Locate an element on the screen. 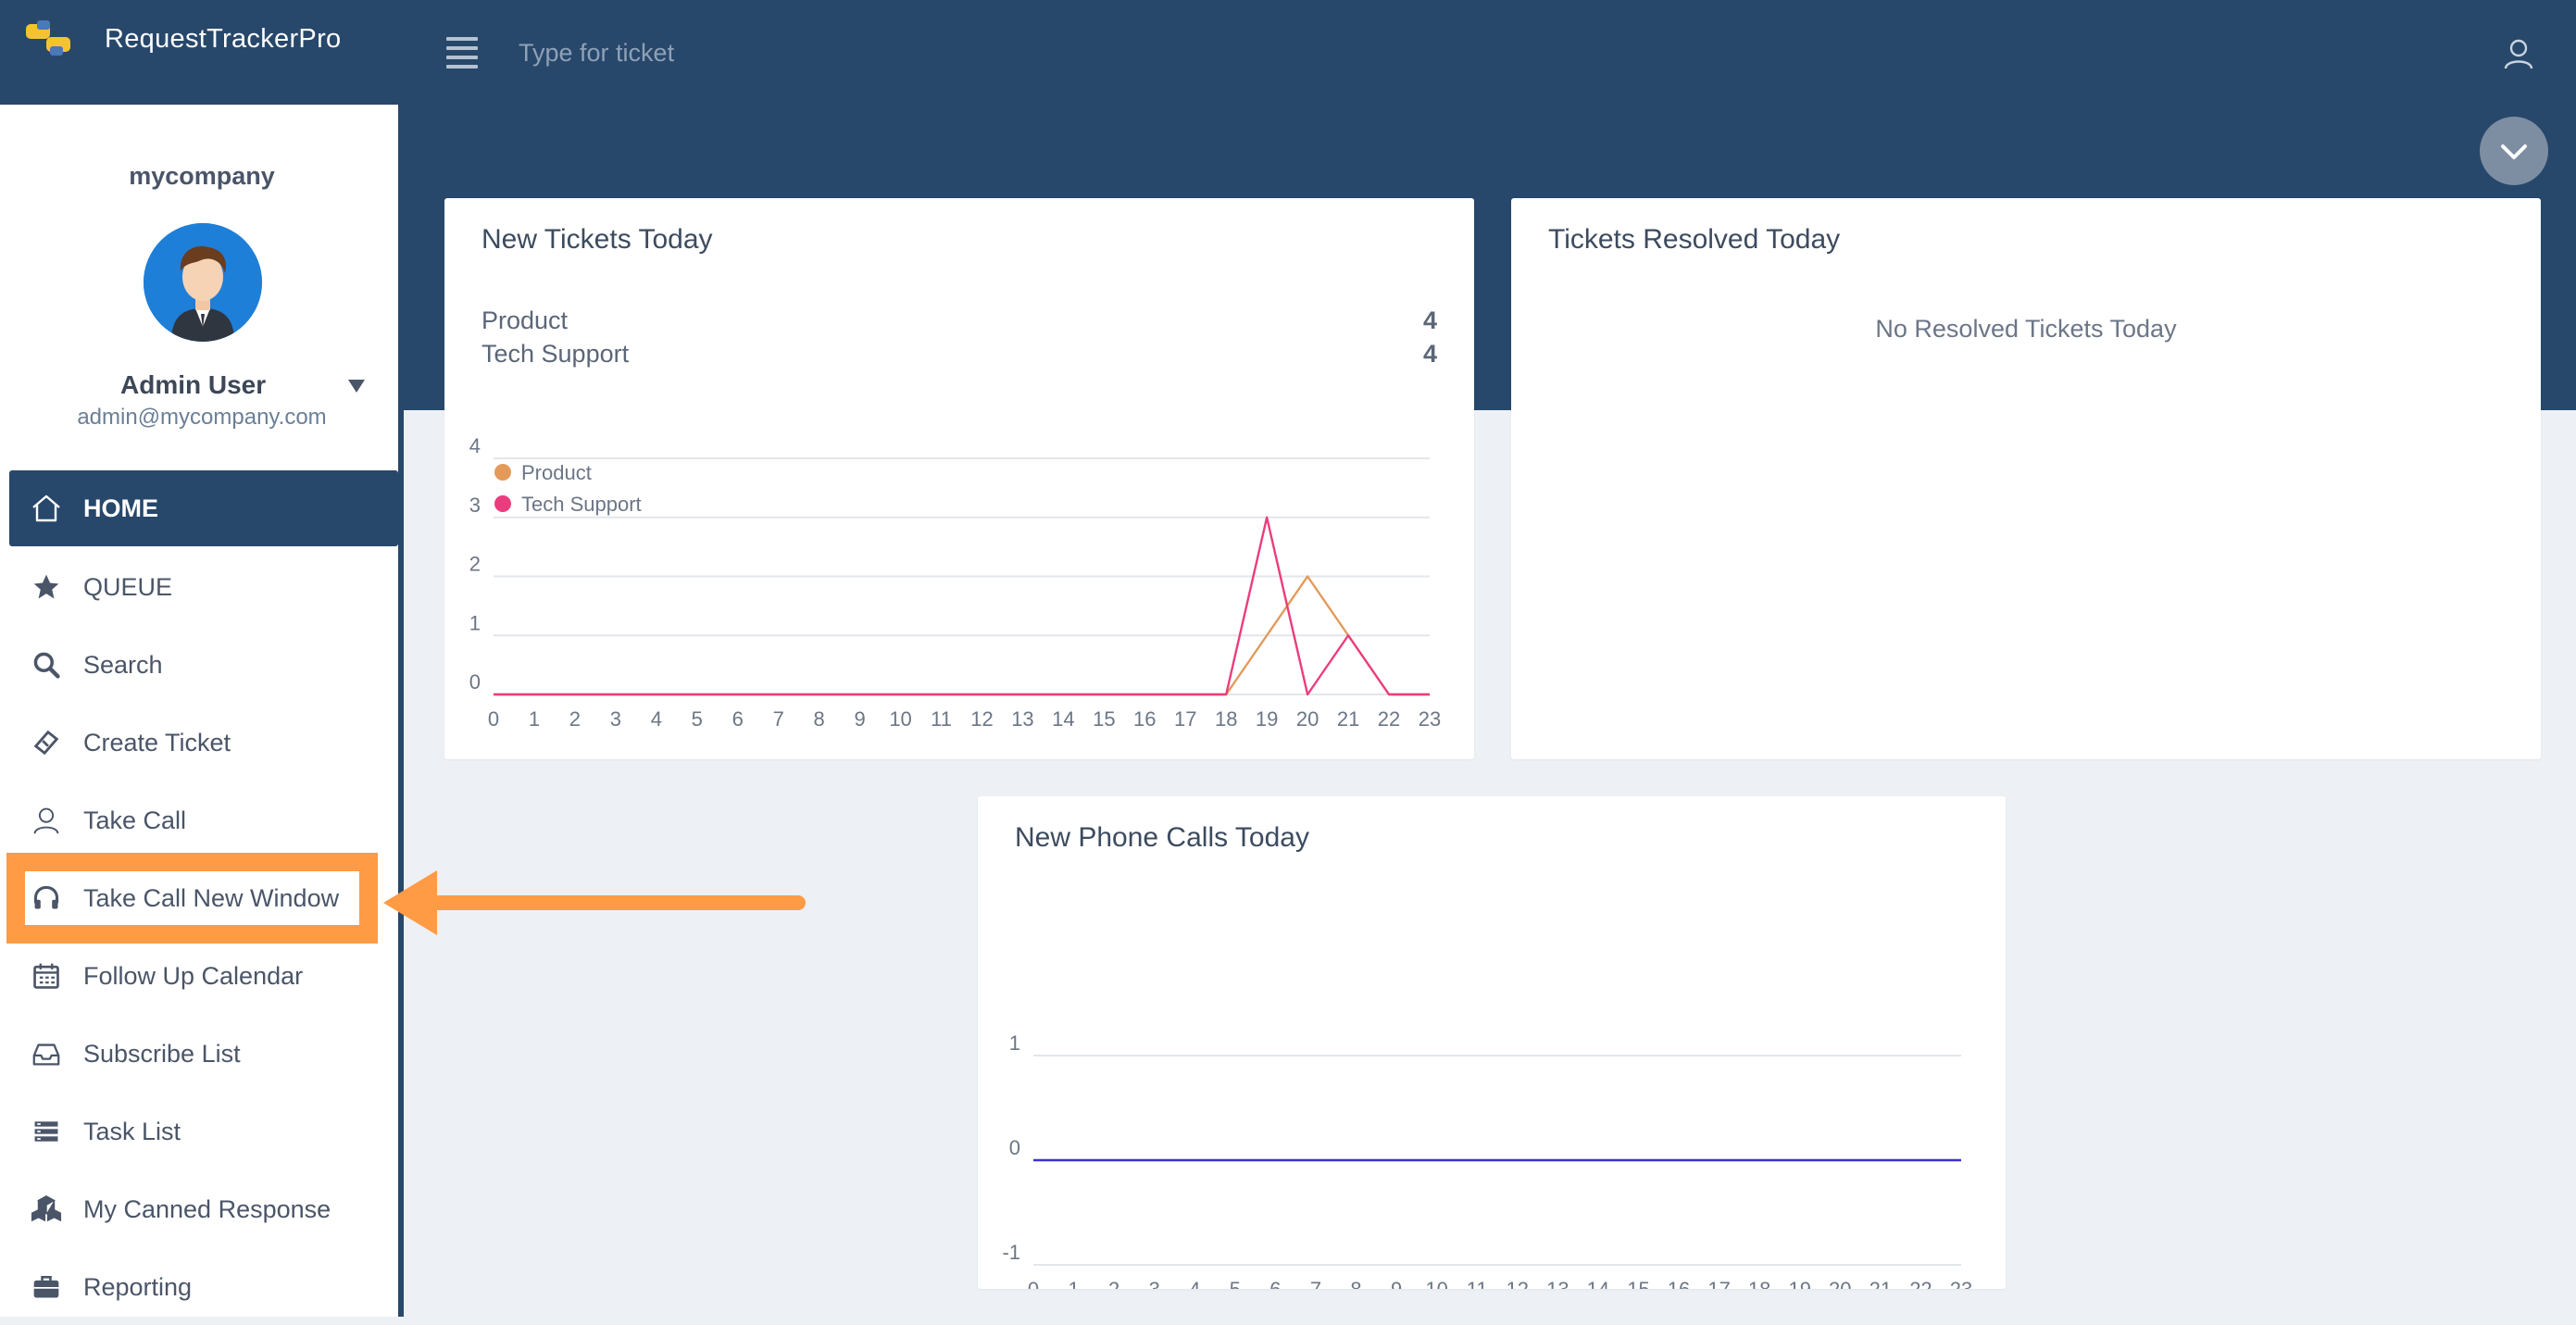 Image resolution: width=2576 pixels, height=1325 pixels. user-email: admin@mycompany.com is located at coordinates (202, 418).